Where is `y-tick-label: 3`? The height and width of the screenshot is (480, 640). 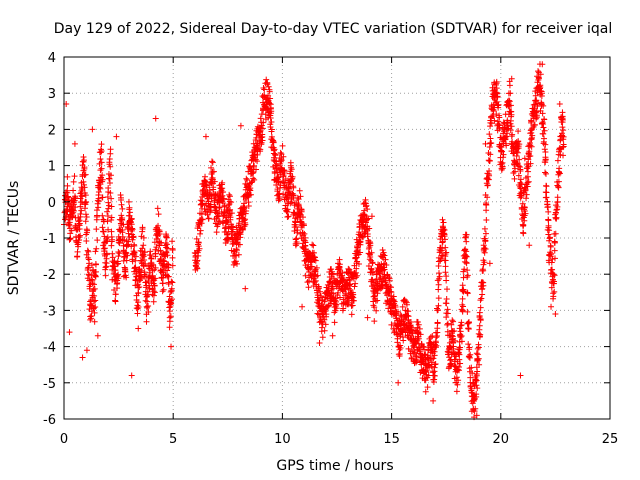
y-tick-label: 3 is located at coordinates (52, 94).